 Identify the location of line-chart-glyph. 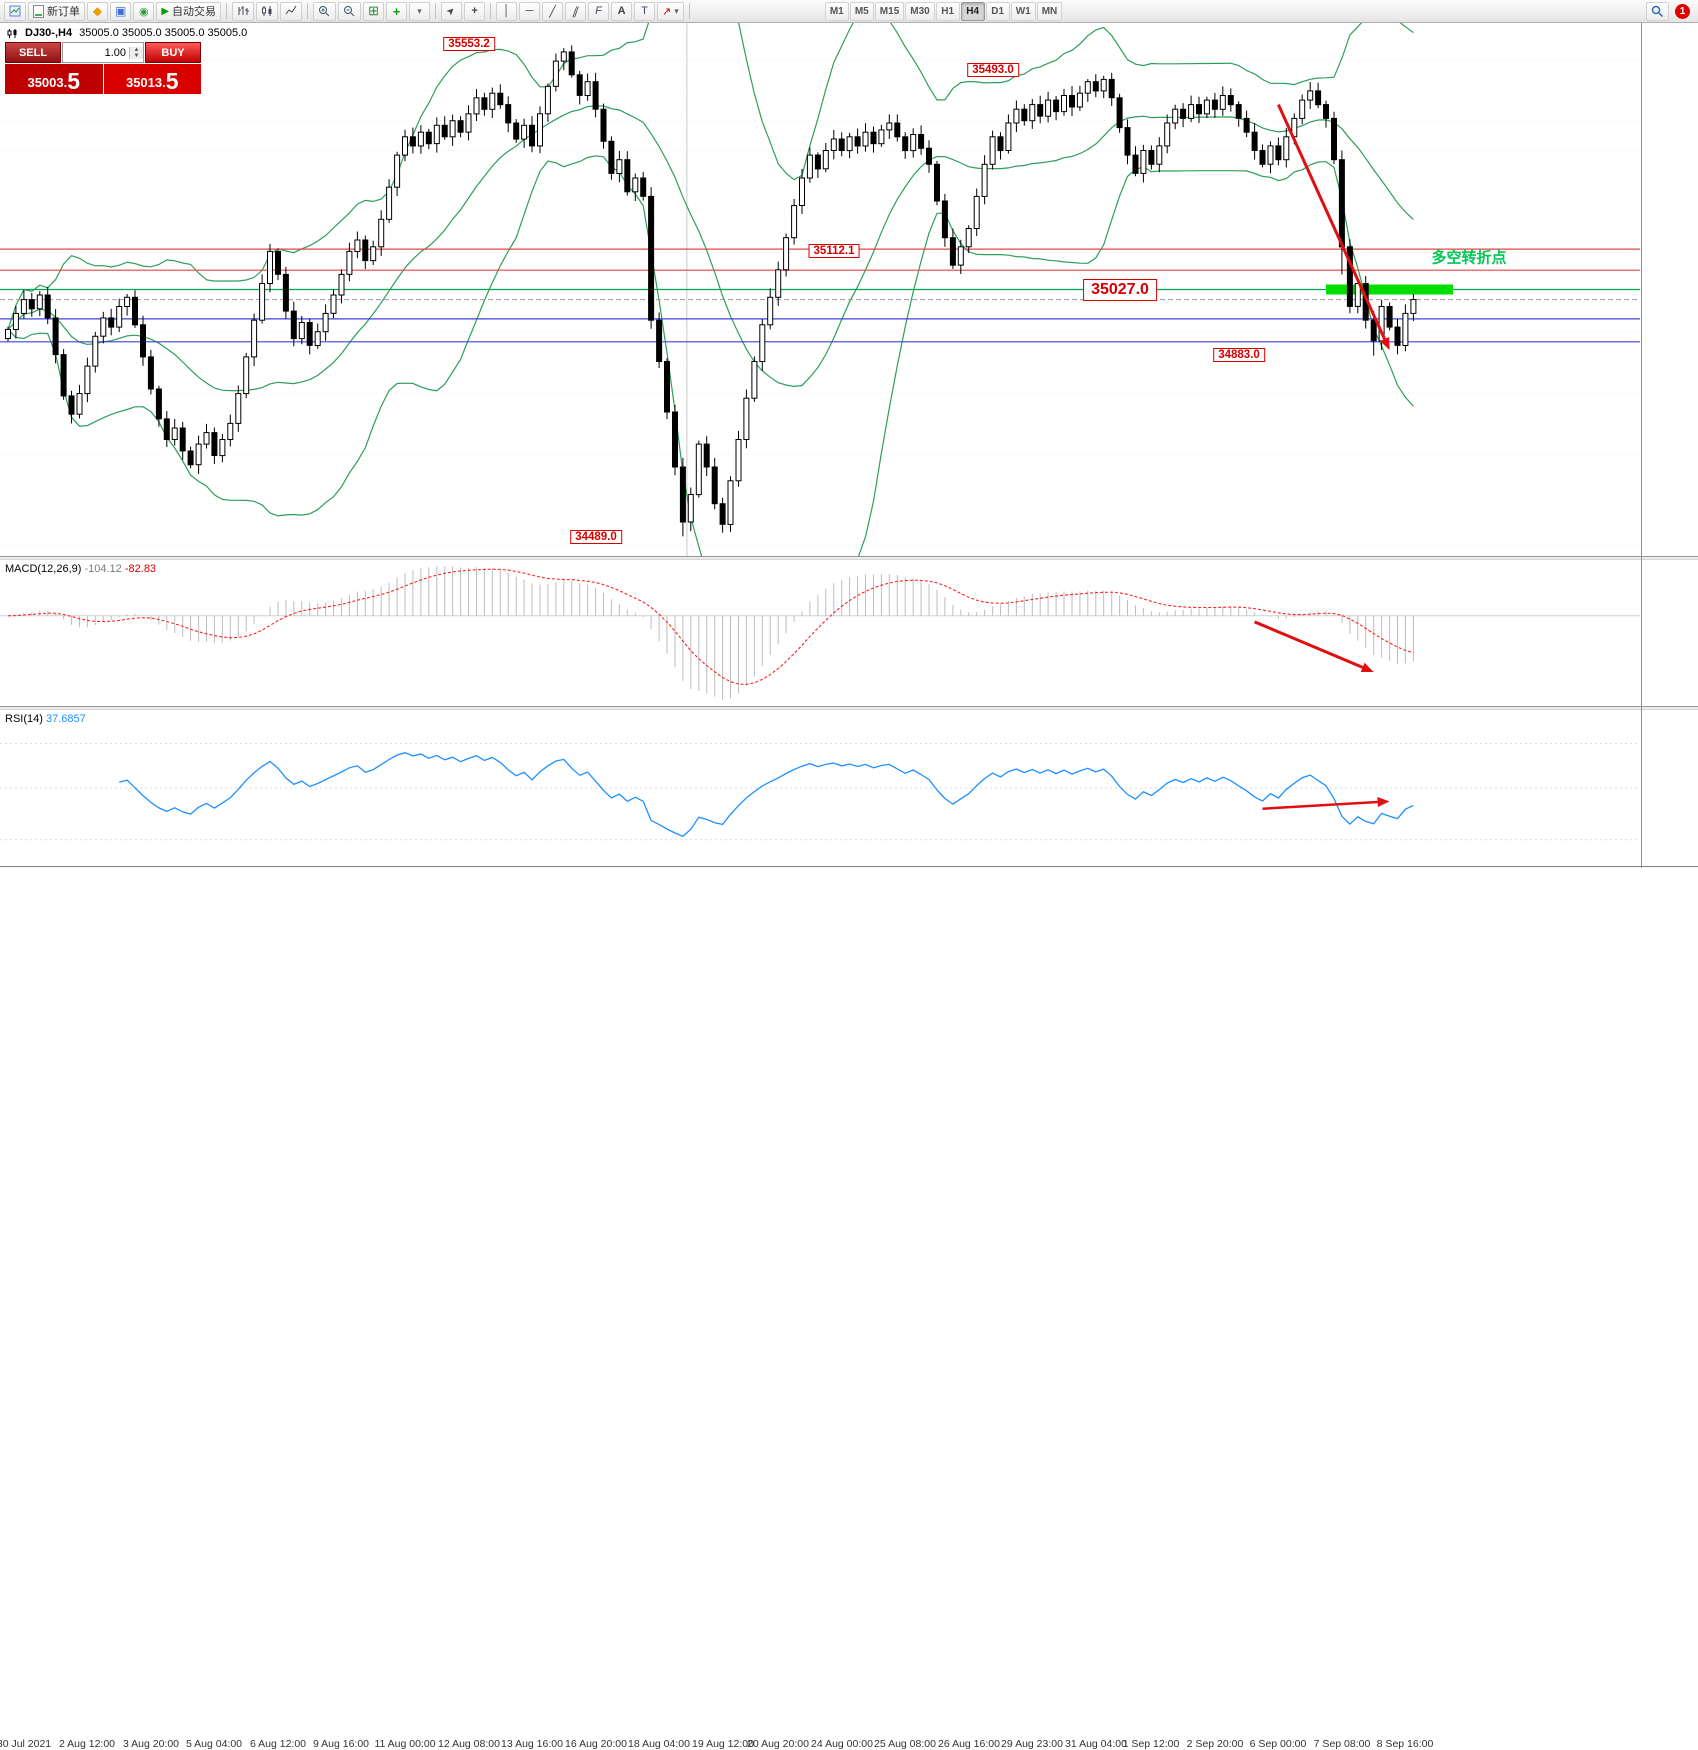
(291, 10).